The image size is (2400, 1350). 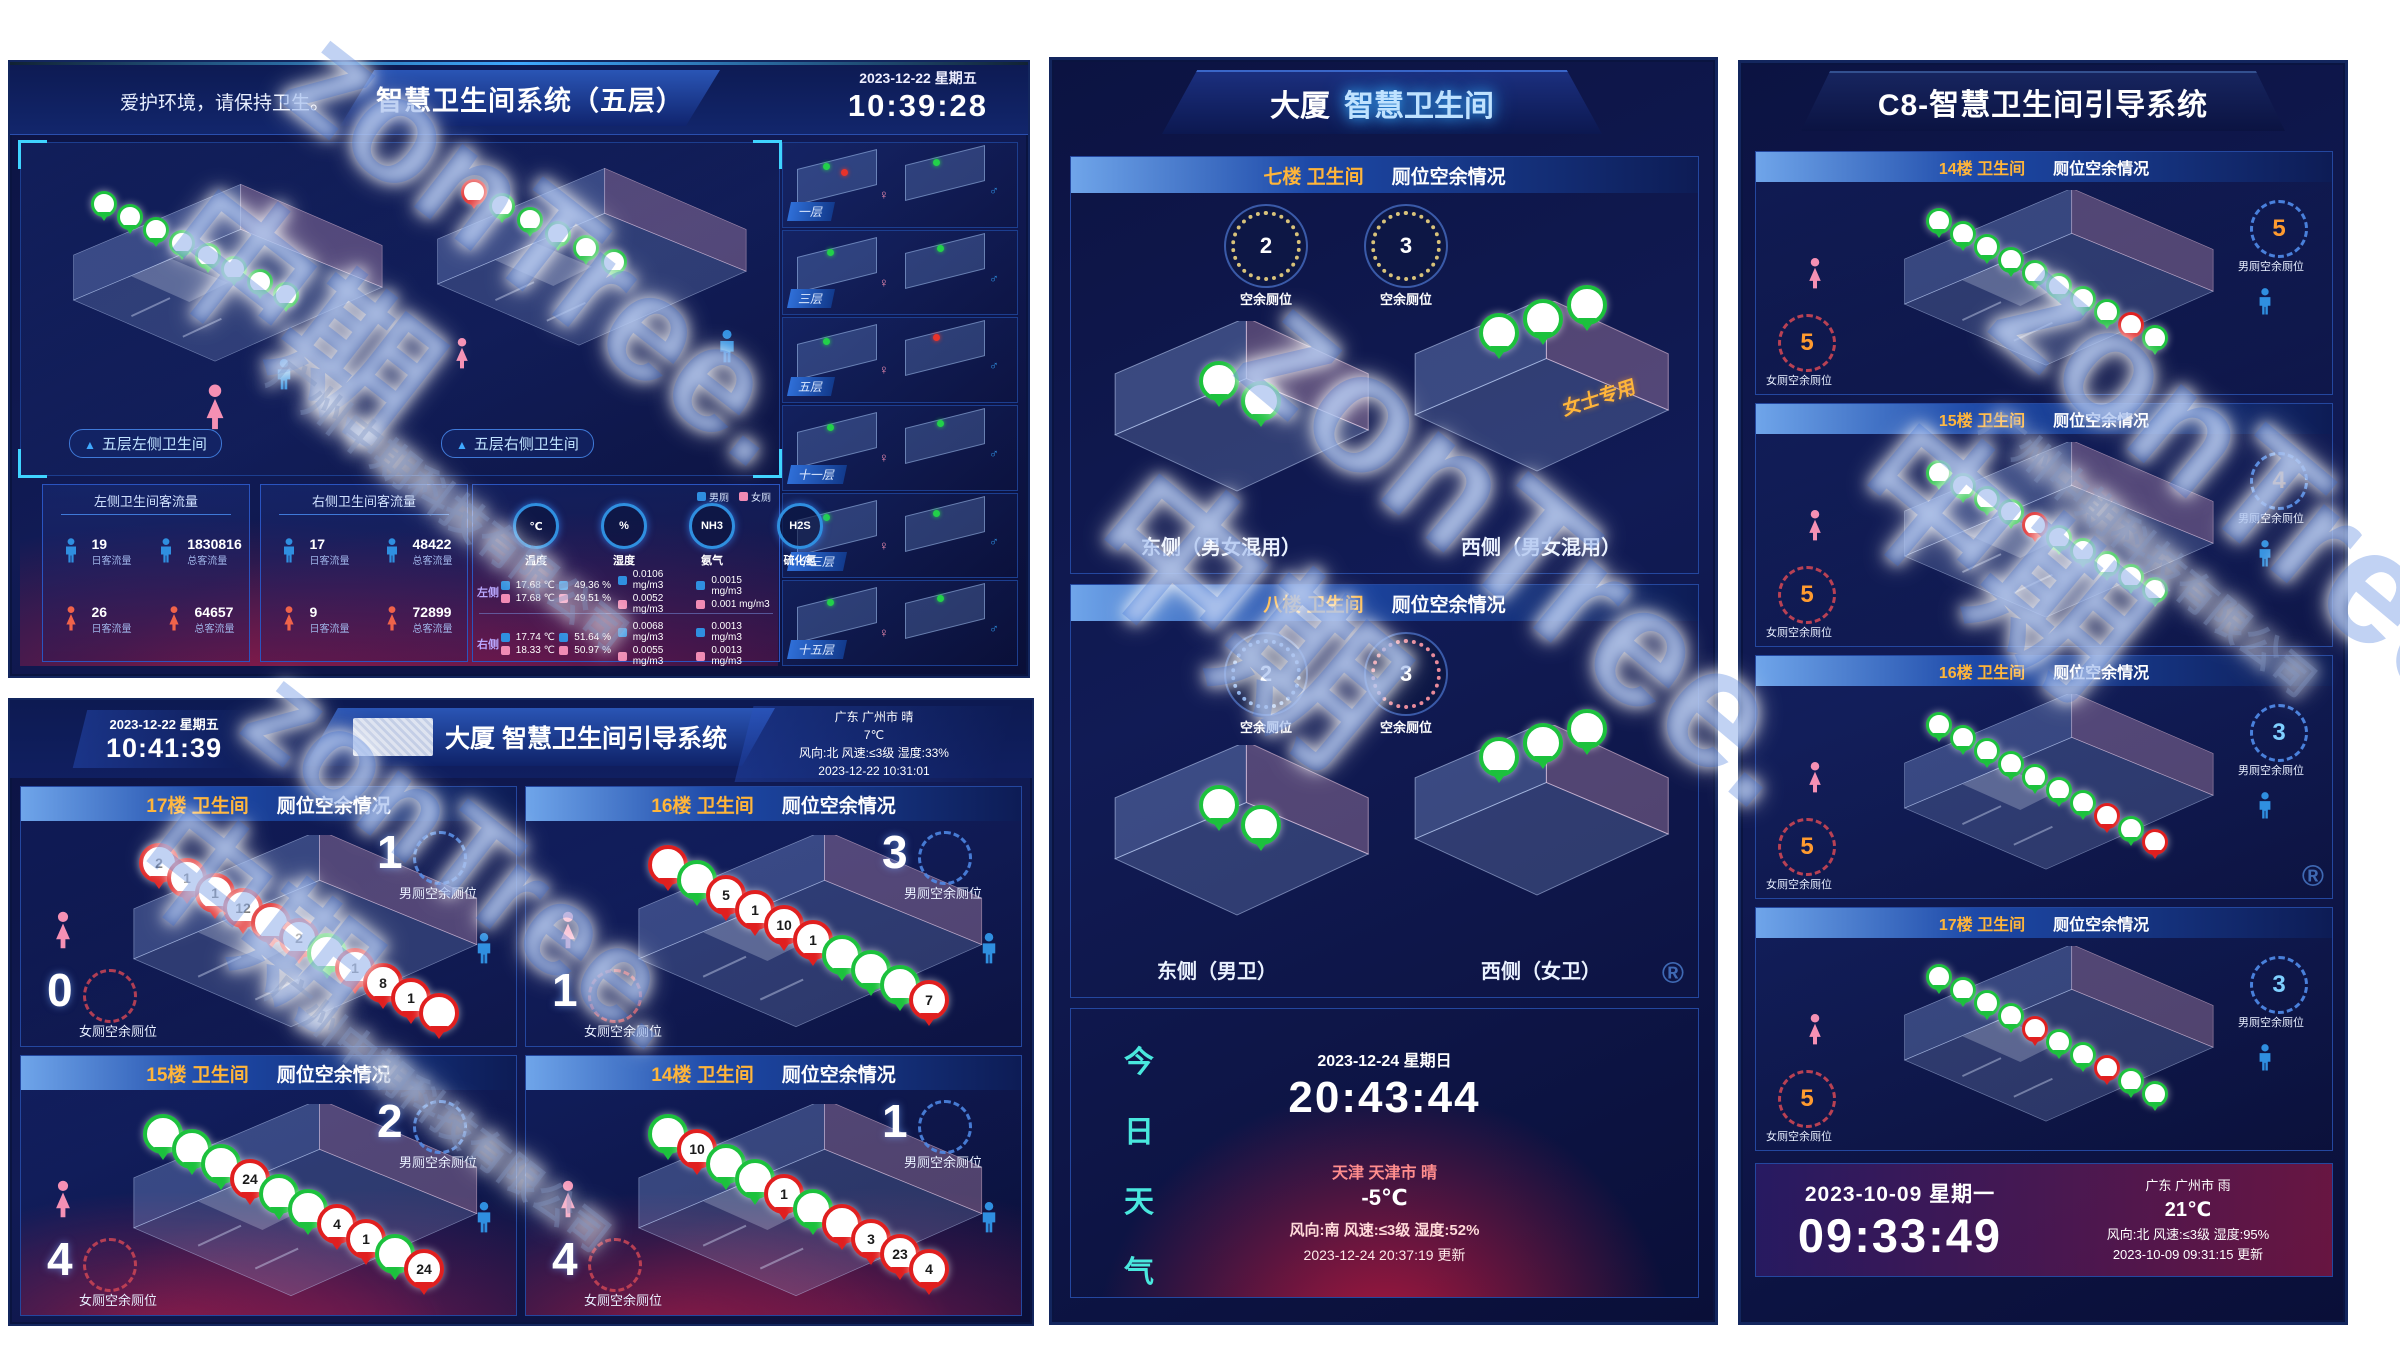 What do you see at coordinates (94, 551) in the screenshot?
I see `stat-item: 19 日客流量` at bounding box center [94, 551].